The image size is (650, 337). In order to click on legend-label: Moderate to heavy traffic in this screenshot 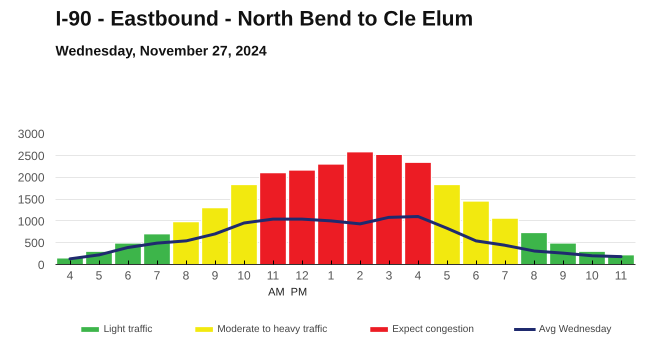, I will do `click(272, 329)`.